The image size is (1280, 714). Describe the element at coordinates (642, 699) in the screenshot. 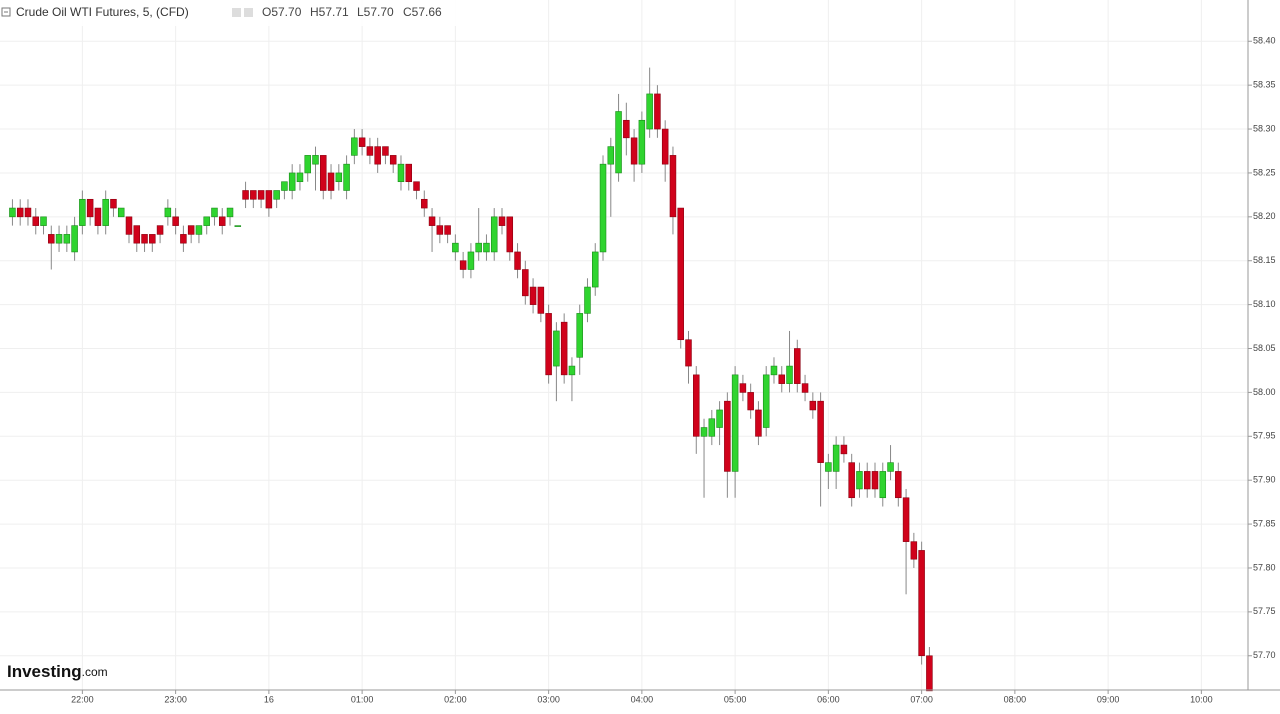

I see `x-tick-label: 04:00` at that location.